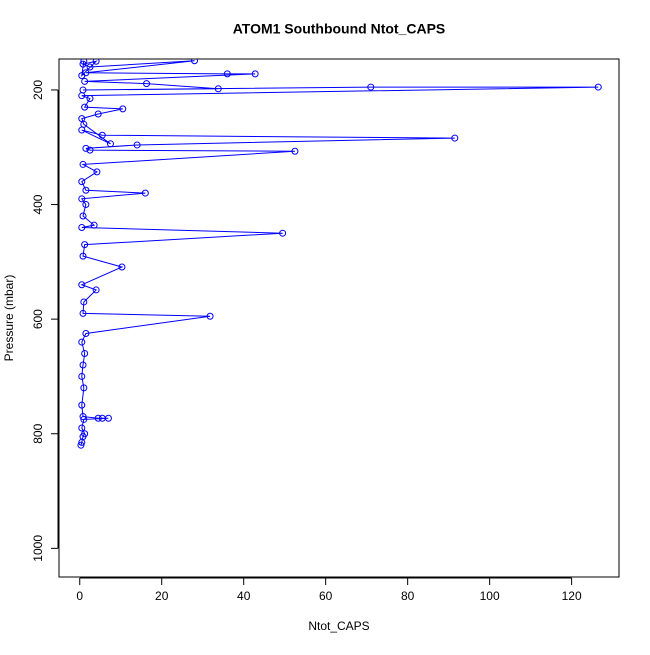  What do you see at coordinates (38, 548) in the screenshot?
I see `y-tick-label: 1000` at bounding box center [38, 548].